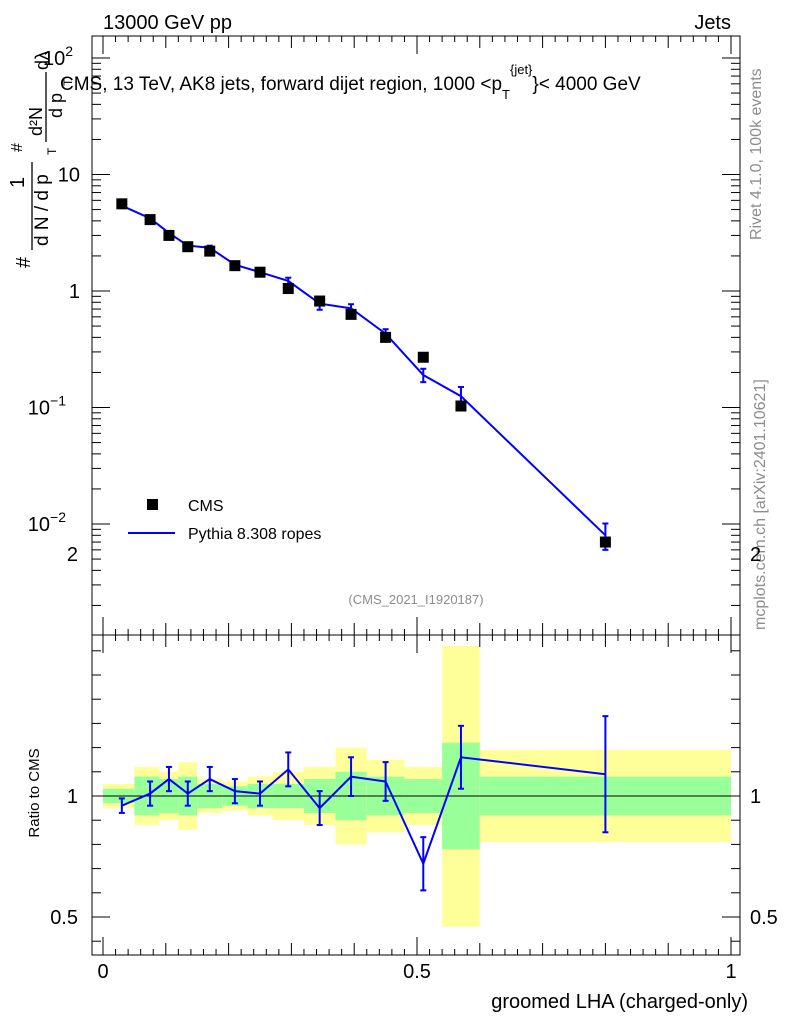  Describe the element at coordinates (206, 506) in the screenshot. I see `legend-label-cms: CMS` at that location.